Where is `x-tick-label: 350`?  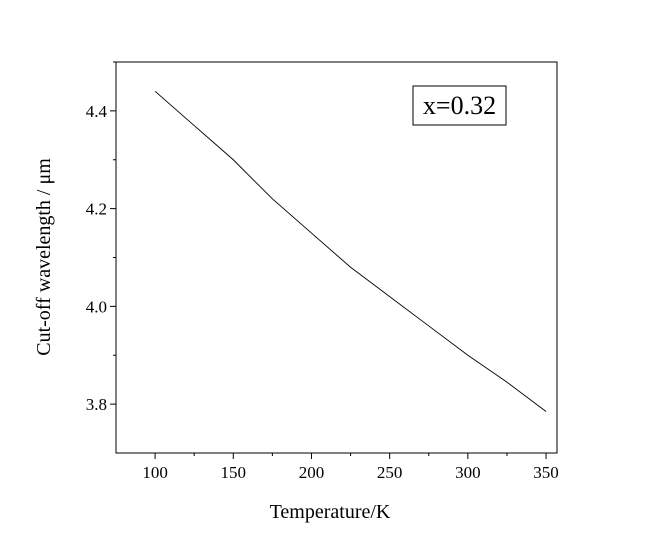
x-tick-label: 350 is located at coordinates (546, 472).